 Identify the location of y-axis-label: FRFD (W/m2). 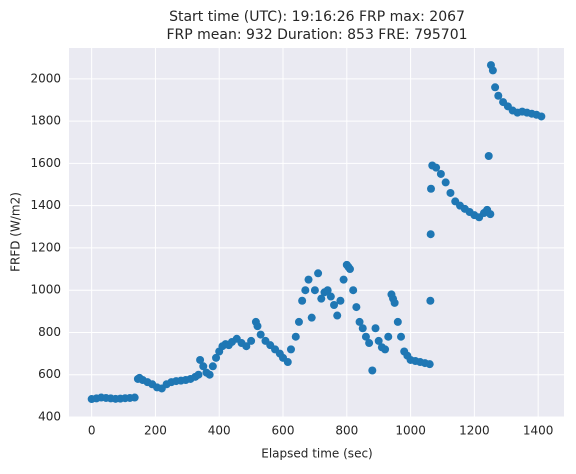
(16, 232).